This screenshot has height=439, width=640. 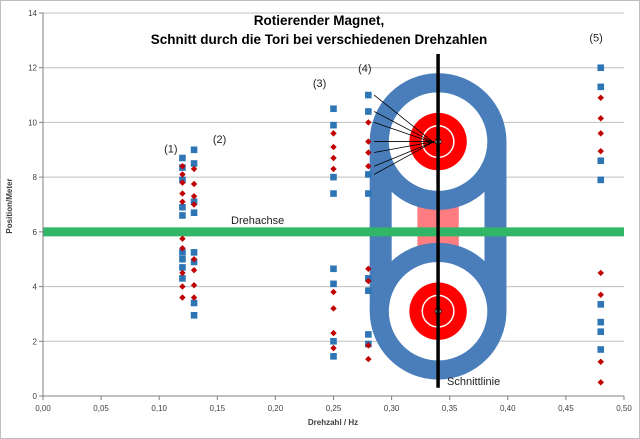 I want to click on y-tick-label: 8, so click(x=35, y=177).